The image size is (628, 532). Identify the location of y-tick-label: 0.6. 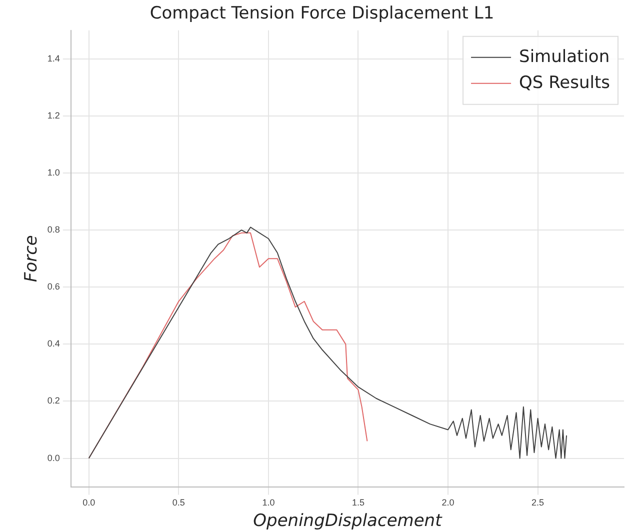
(53, 287).